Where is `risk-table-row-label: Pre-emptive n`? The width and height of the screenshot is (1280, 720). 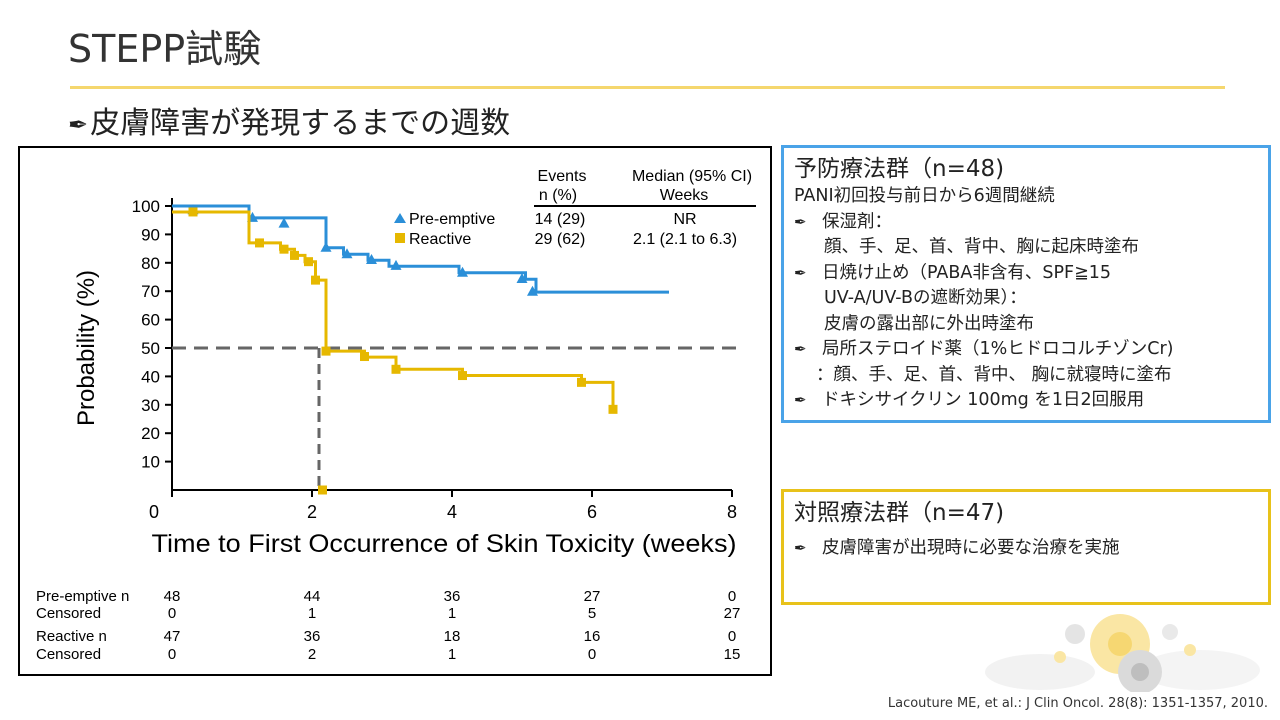 risk-table-row-label: Pre-emptive n is located at coordinates (82, 596).